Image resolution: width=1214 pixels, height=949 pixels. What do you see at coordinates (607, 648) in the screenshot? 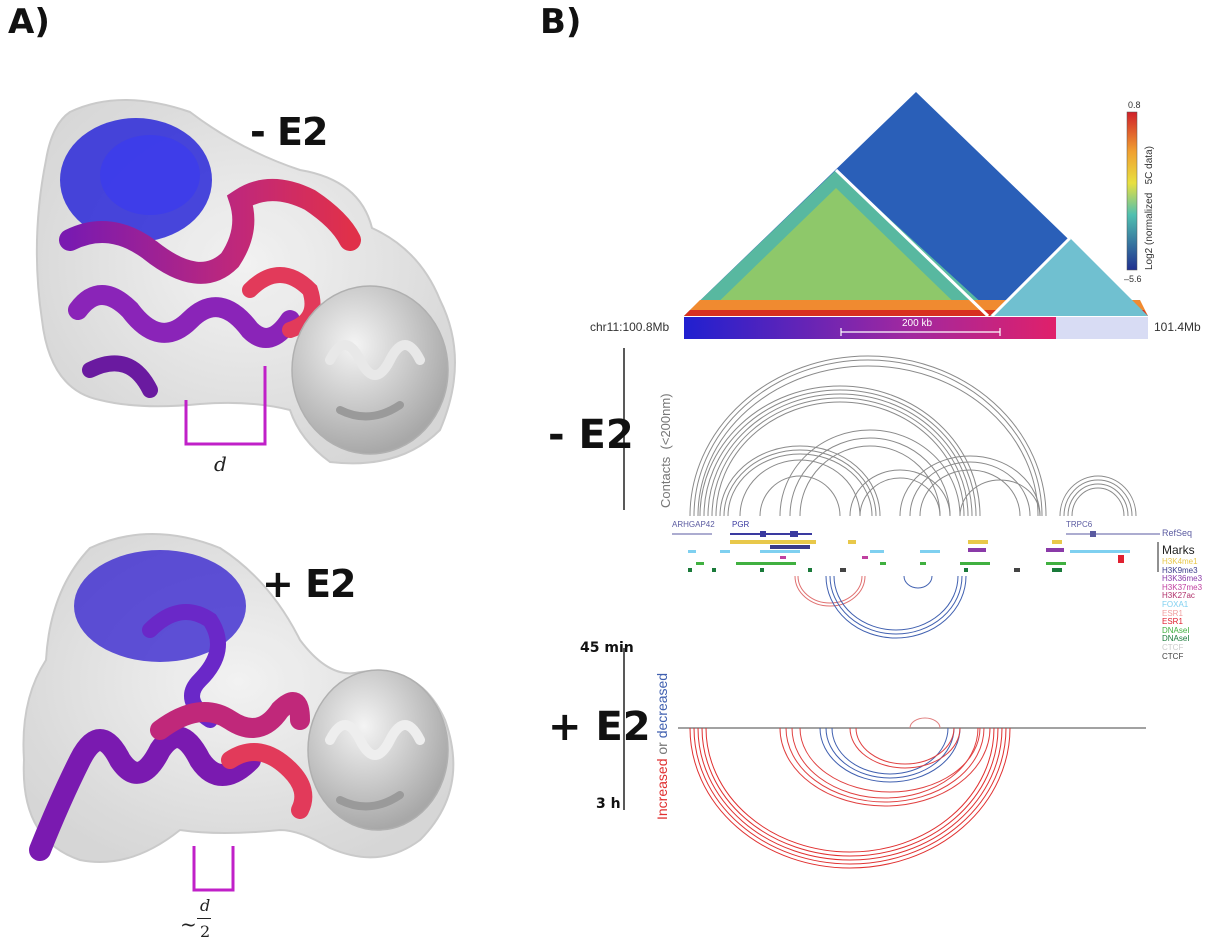
I see `time-top-label: 45 min` at bounding box center [607, 648].